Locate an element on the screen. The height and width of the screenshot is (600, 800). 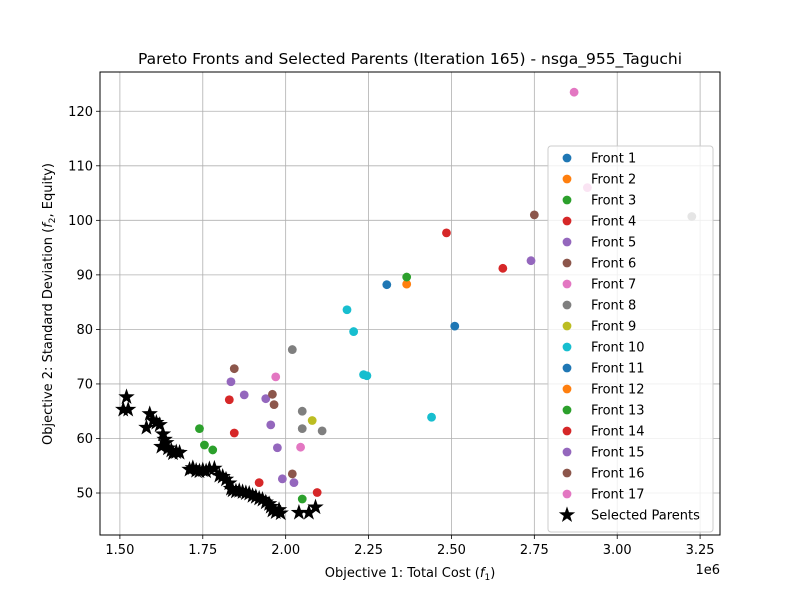
front-2-point is located at coordinates (407, 284).